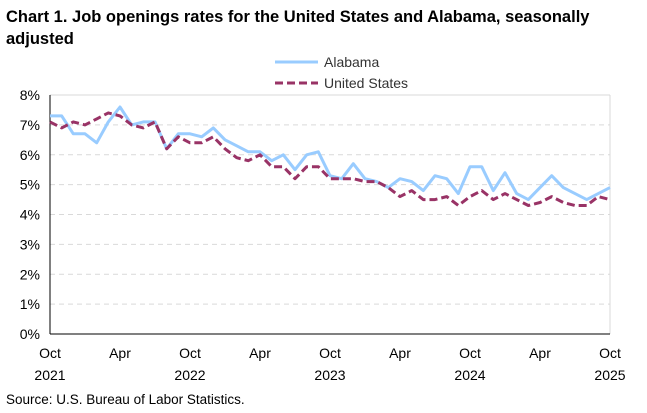 Image resolution: width=647 pixels, height=413 pixels. I want to click on y-tick-label: 3%, so click(30, 244).